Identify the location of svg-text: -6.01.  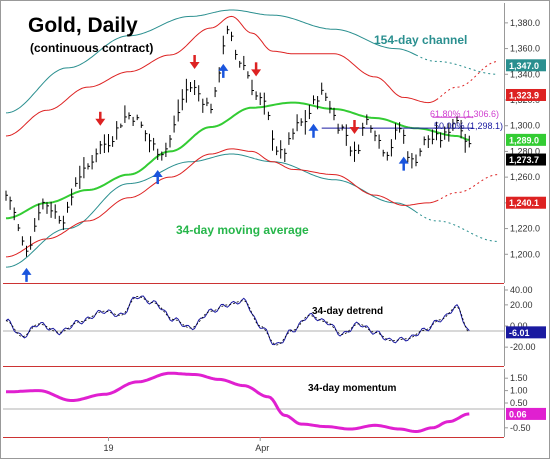
(519, 333).